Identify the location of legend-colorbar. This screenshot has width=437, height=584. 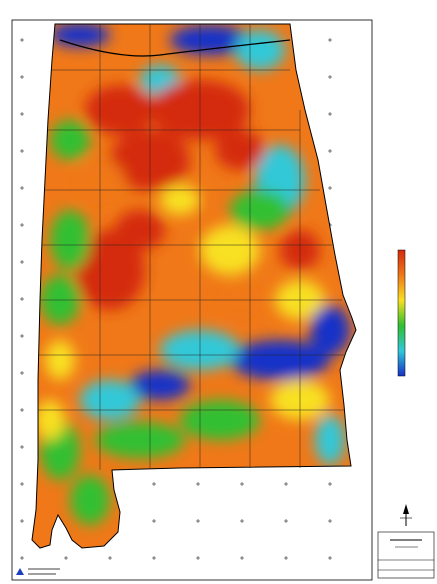
(401, 313).